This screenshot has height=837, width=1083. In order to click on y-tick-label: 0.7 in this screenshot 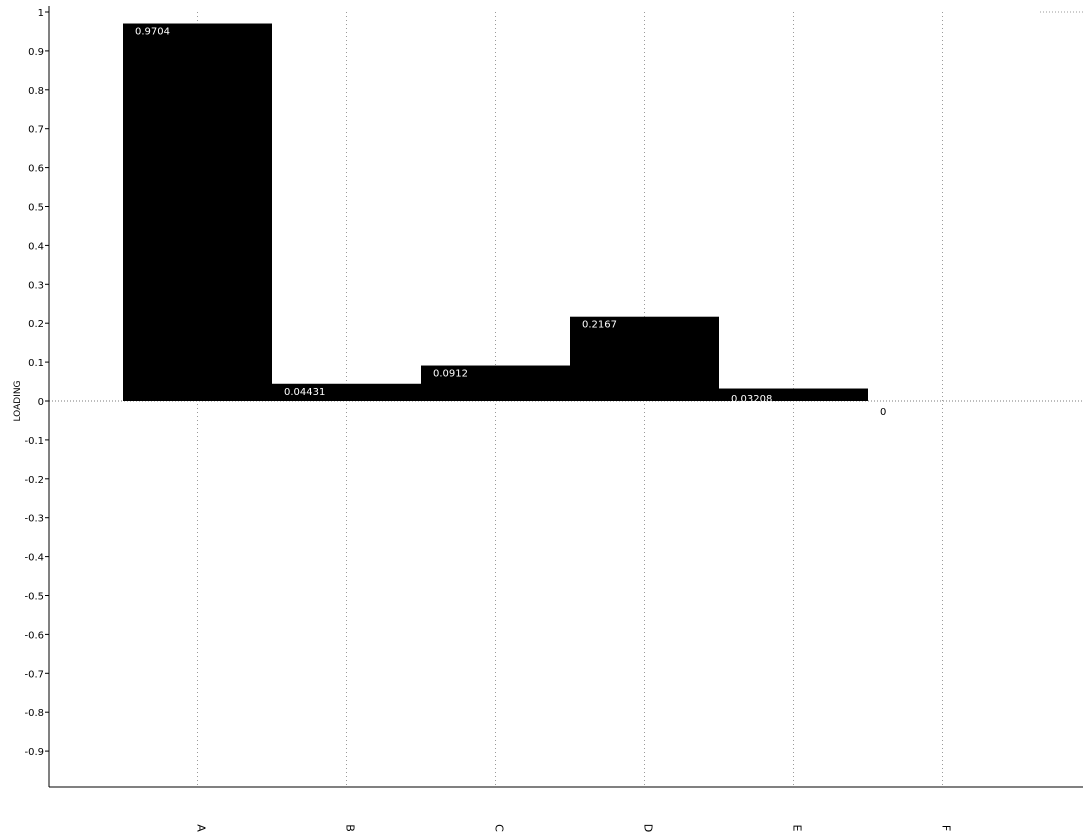, I will do `click(36, 130)`.